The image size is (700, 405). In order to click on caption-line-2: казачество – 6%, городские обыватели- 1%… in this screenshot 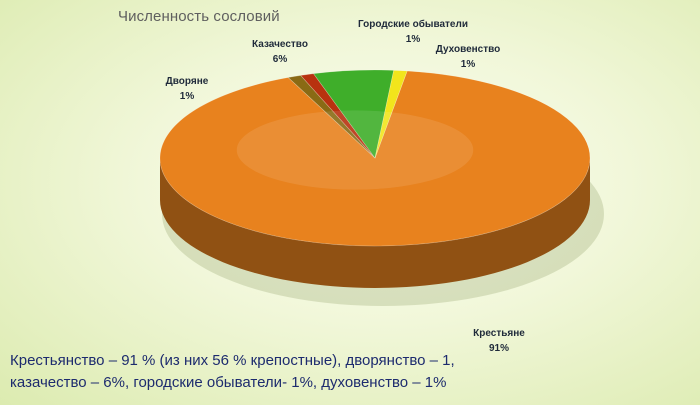, I will do `click(228, 382)`.